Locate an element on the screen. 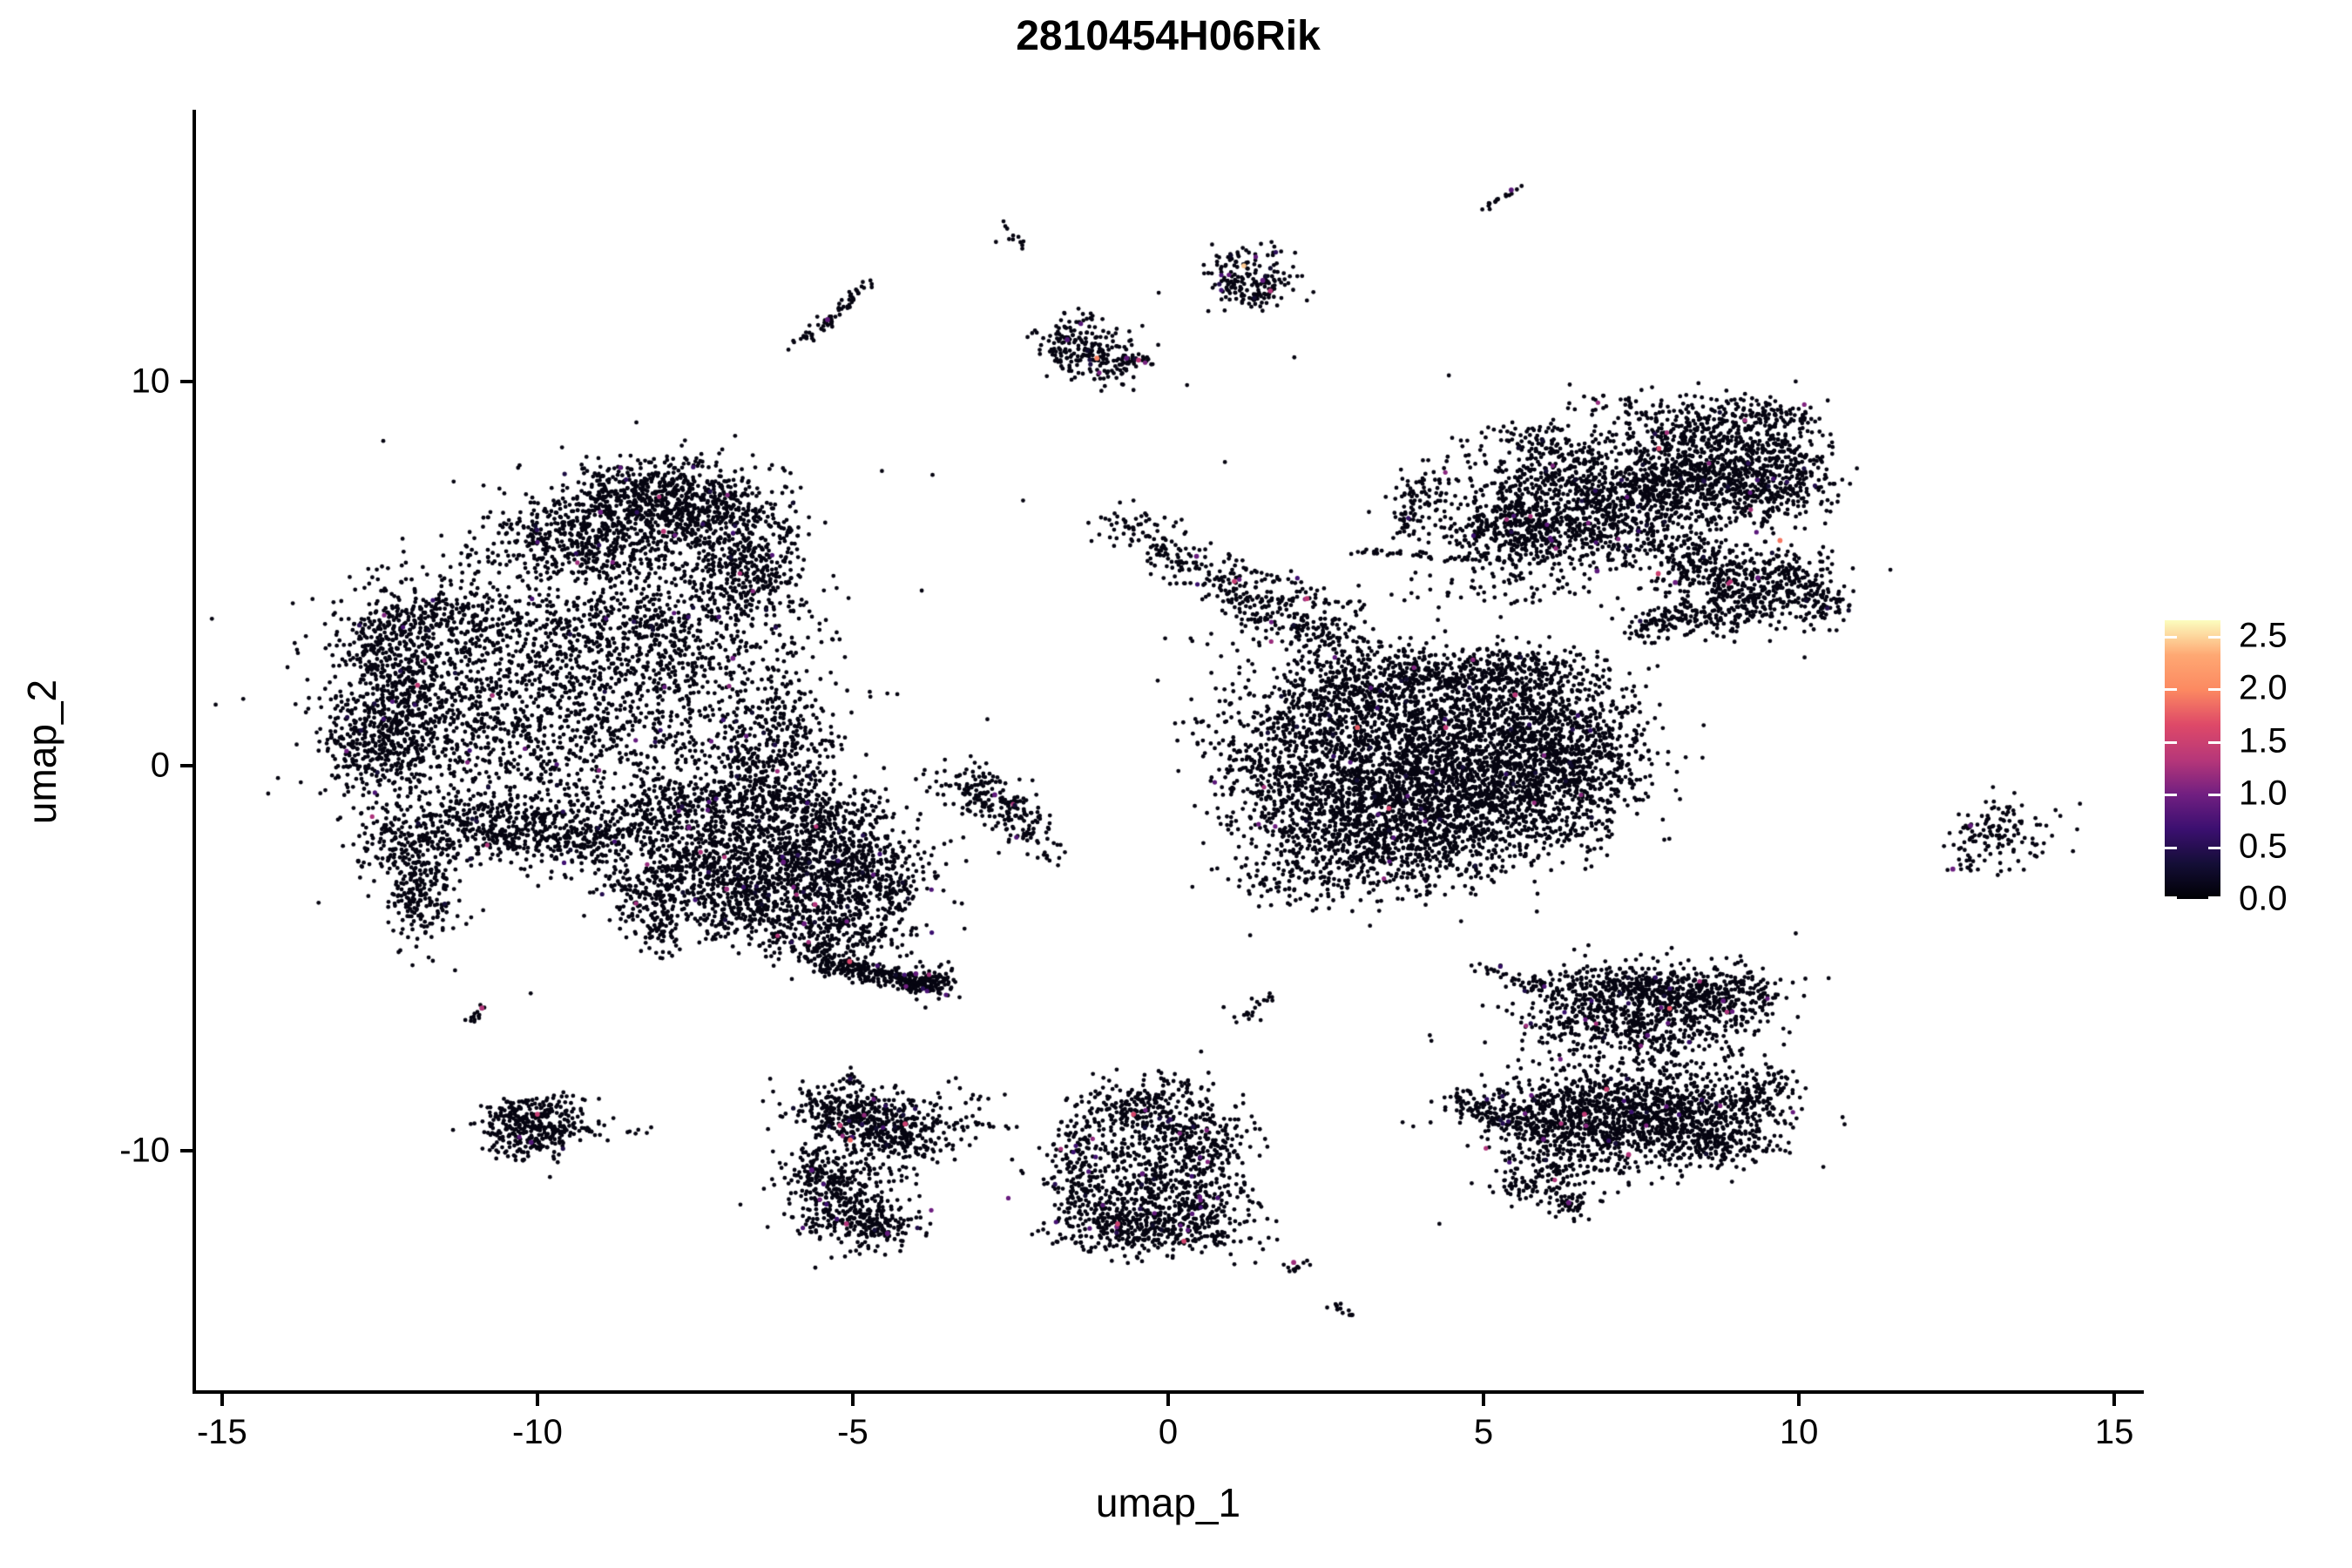  colorbar-tick-label: 1.5 is located at coordinates (2263, 741).